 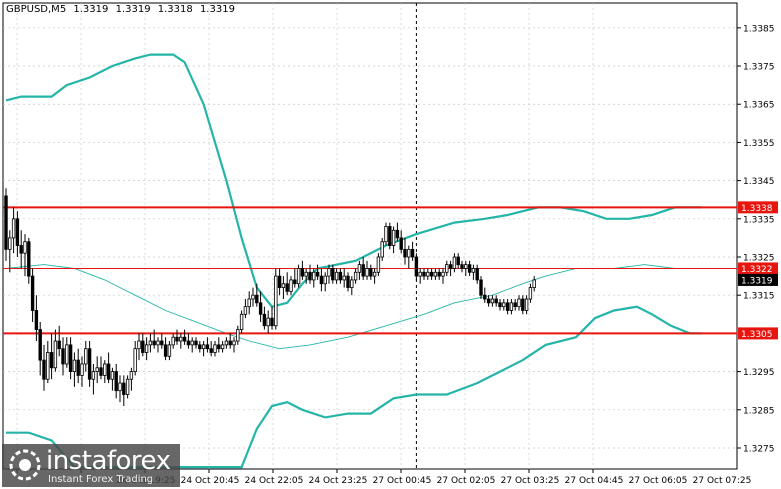 What do you see at coordinates (758, 207) in the screenshot?
I see `level-tag` at bounding box center [758, 207].